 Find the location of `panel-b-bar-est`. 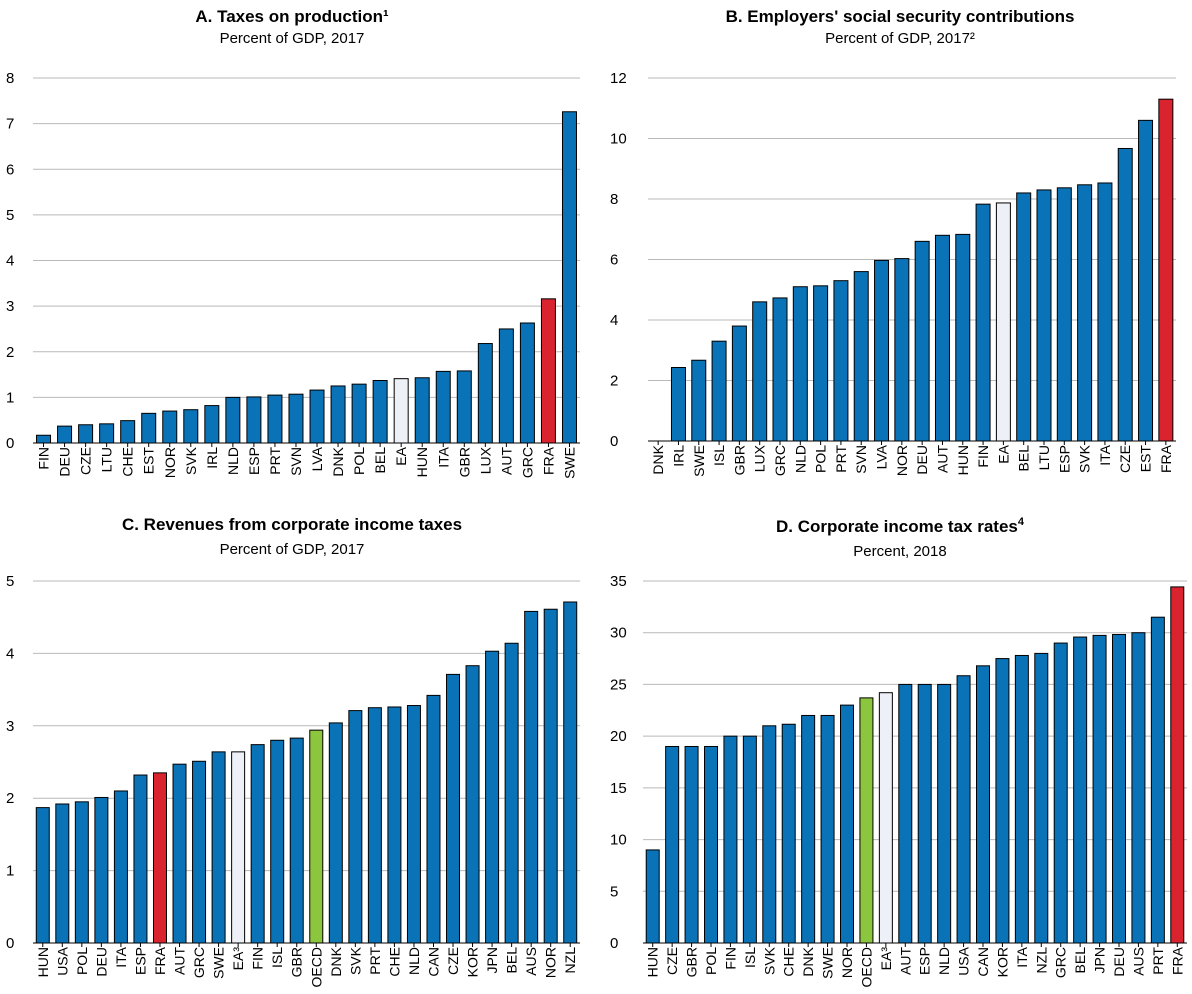

panel-b-bar-est is located at coordinates (1146, 280).